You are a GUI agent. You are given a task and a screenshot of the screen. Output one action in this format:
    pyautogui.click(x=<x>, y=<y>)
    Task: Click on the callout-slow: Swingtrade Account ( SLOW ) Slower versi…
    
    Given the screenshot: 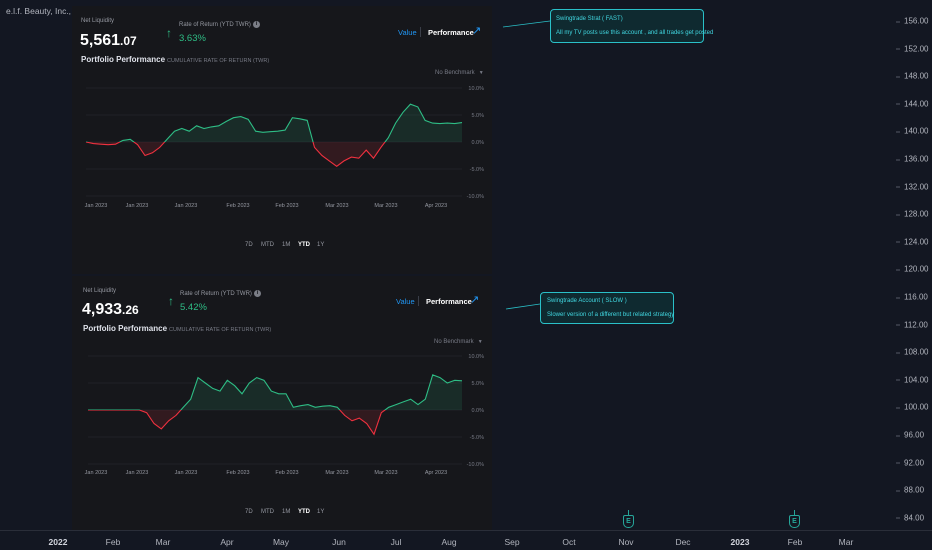 What is the action you would take?
    pyautogui.click(x=607, y=308)
    